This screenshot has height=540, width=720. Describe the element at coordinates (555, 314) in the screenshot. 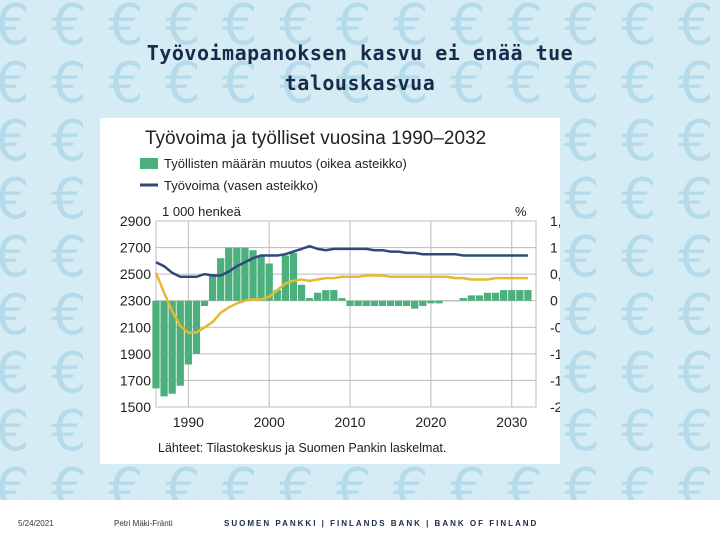

I see `right-axis-ticks: 1,5 1 0,5 0 -0,5 -1 -1,5 -2` at that location.